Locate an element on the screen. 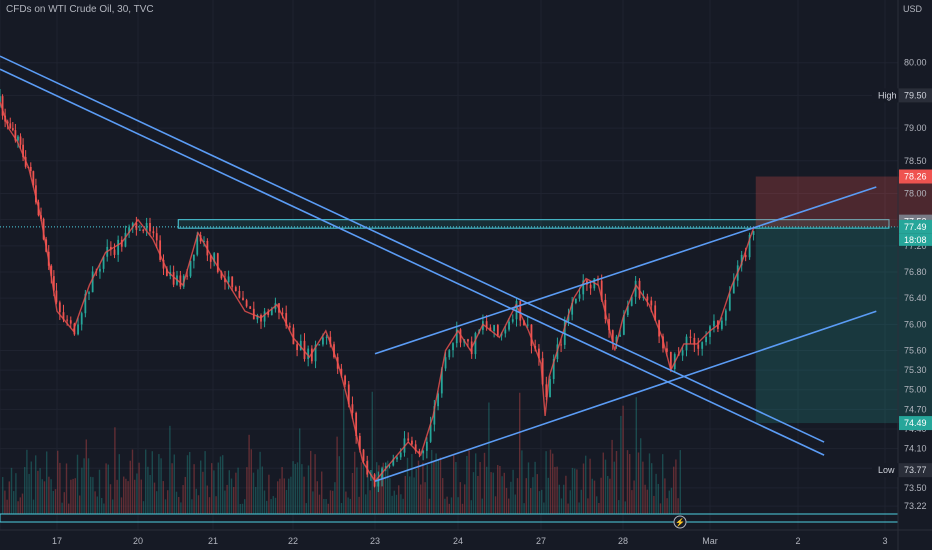 The height and width of the screenshot is (550, 932). low-level-prefix-bg is located at coordinates (885, 470).